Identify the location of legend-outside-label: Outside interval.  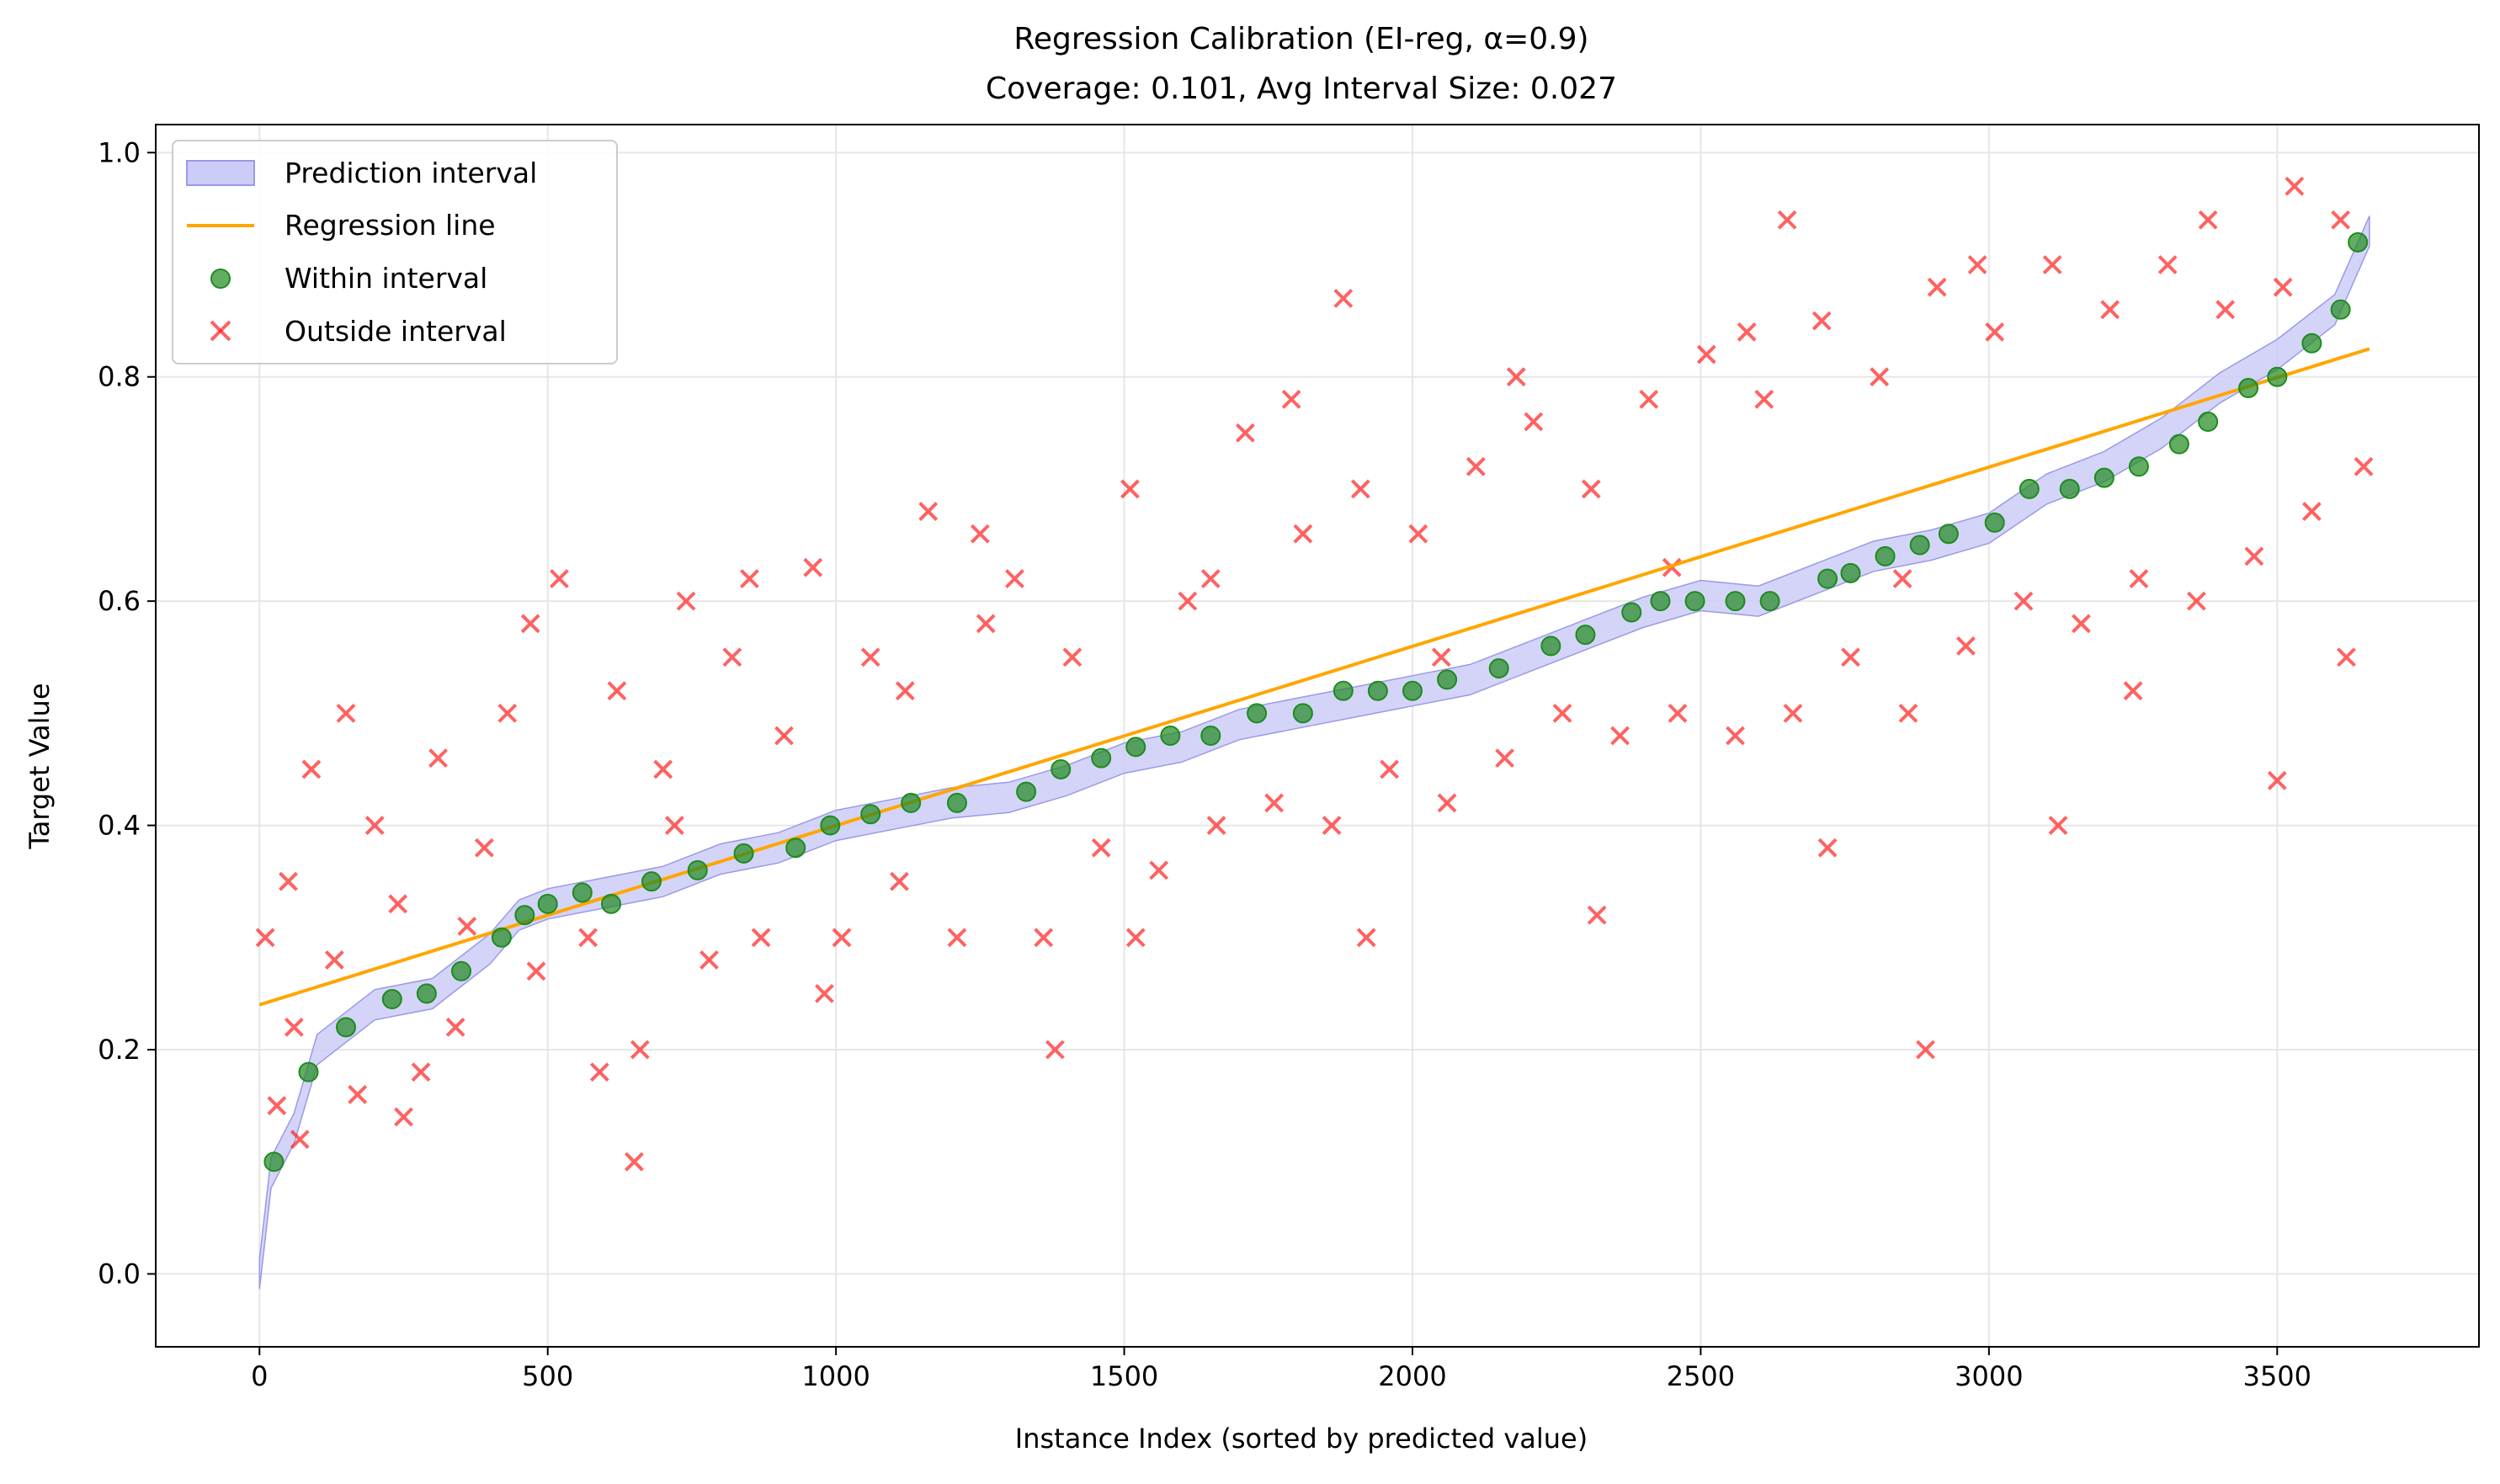
(396, 331).